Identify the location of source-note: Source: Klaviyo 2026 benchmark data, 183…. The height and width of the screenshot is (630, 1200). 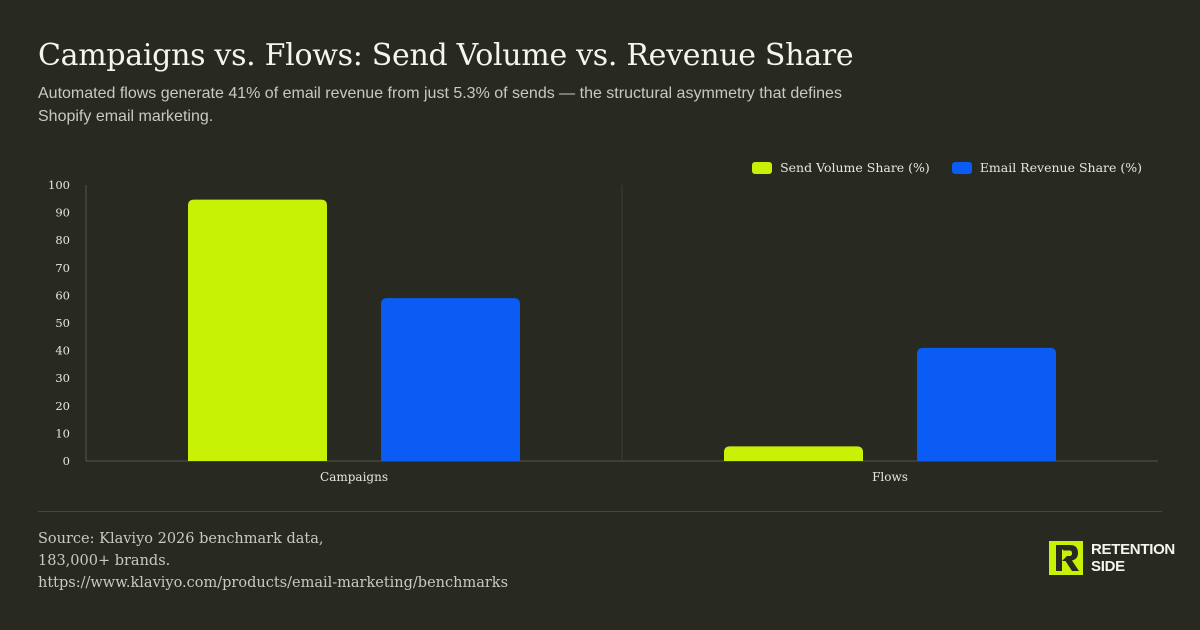
(288, 561).